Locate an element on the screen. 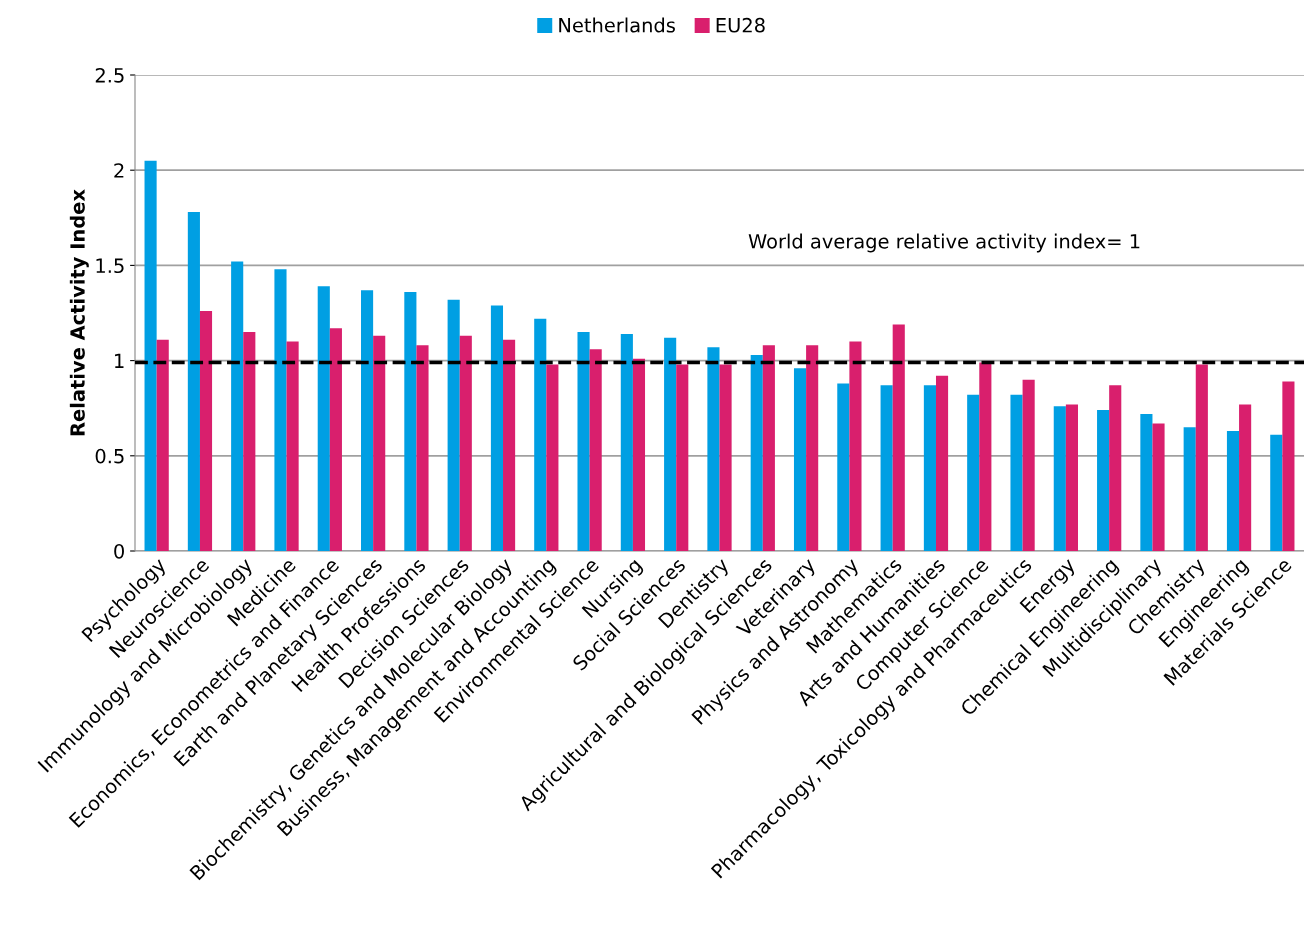 The width and height of the screenshot is (1304, 926). y-tick-label: 0.5 is located at coordinates (109, 456).